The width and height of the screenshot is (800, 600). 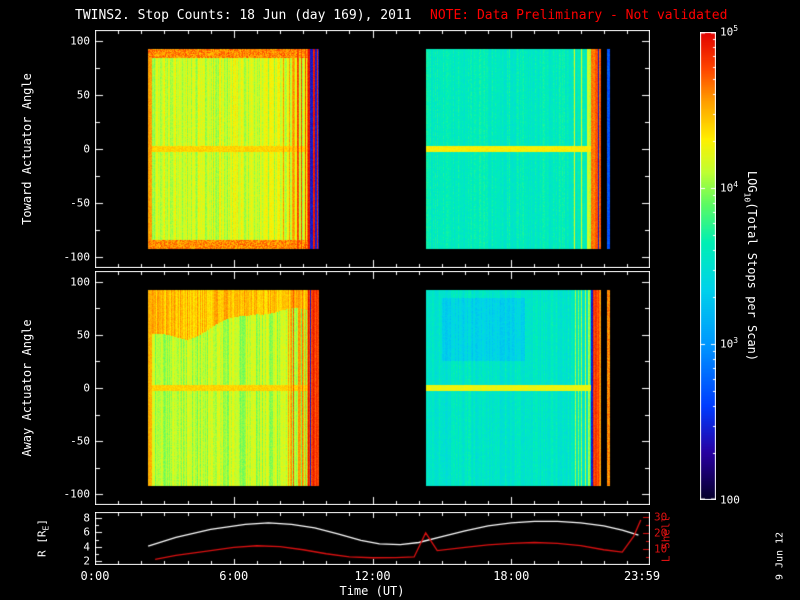 I want to click on x-tick-label: 23:59, so click(x=642, y=576).